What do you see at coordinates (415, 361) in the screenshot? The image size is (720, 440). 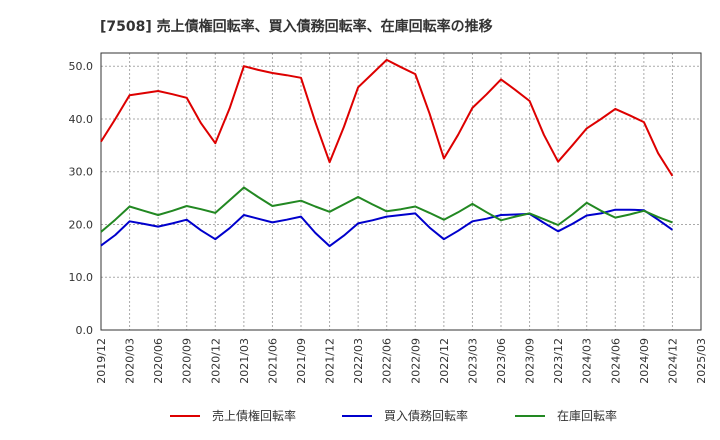 I see `x-tick-label: 2022/09` at bounding box center [415, 361].